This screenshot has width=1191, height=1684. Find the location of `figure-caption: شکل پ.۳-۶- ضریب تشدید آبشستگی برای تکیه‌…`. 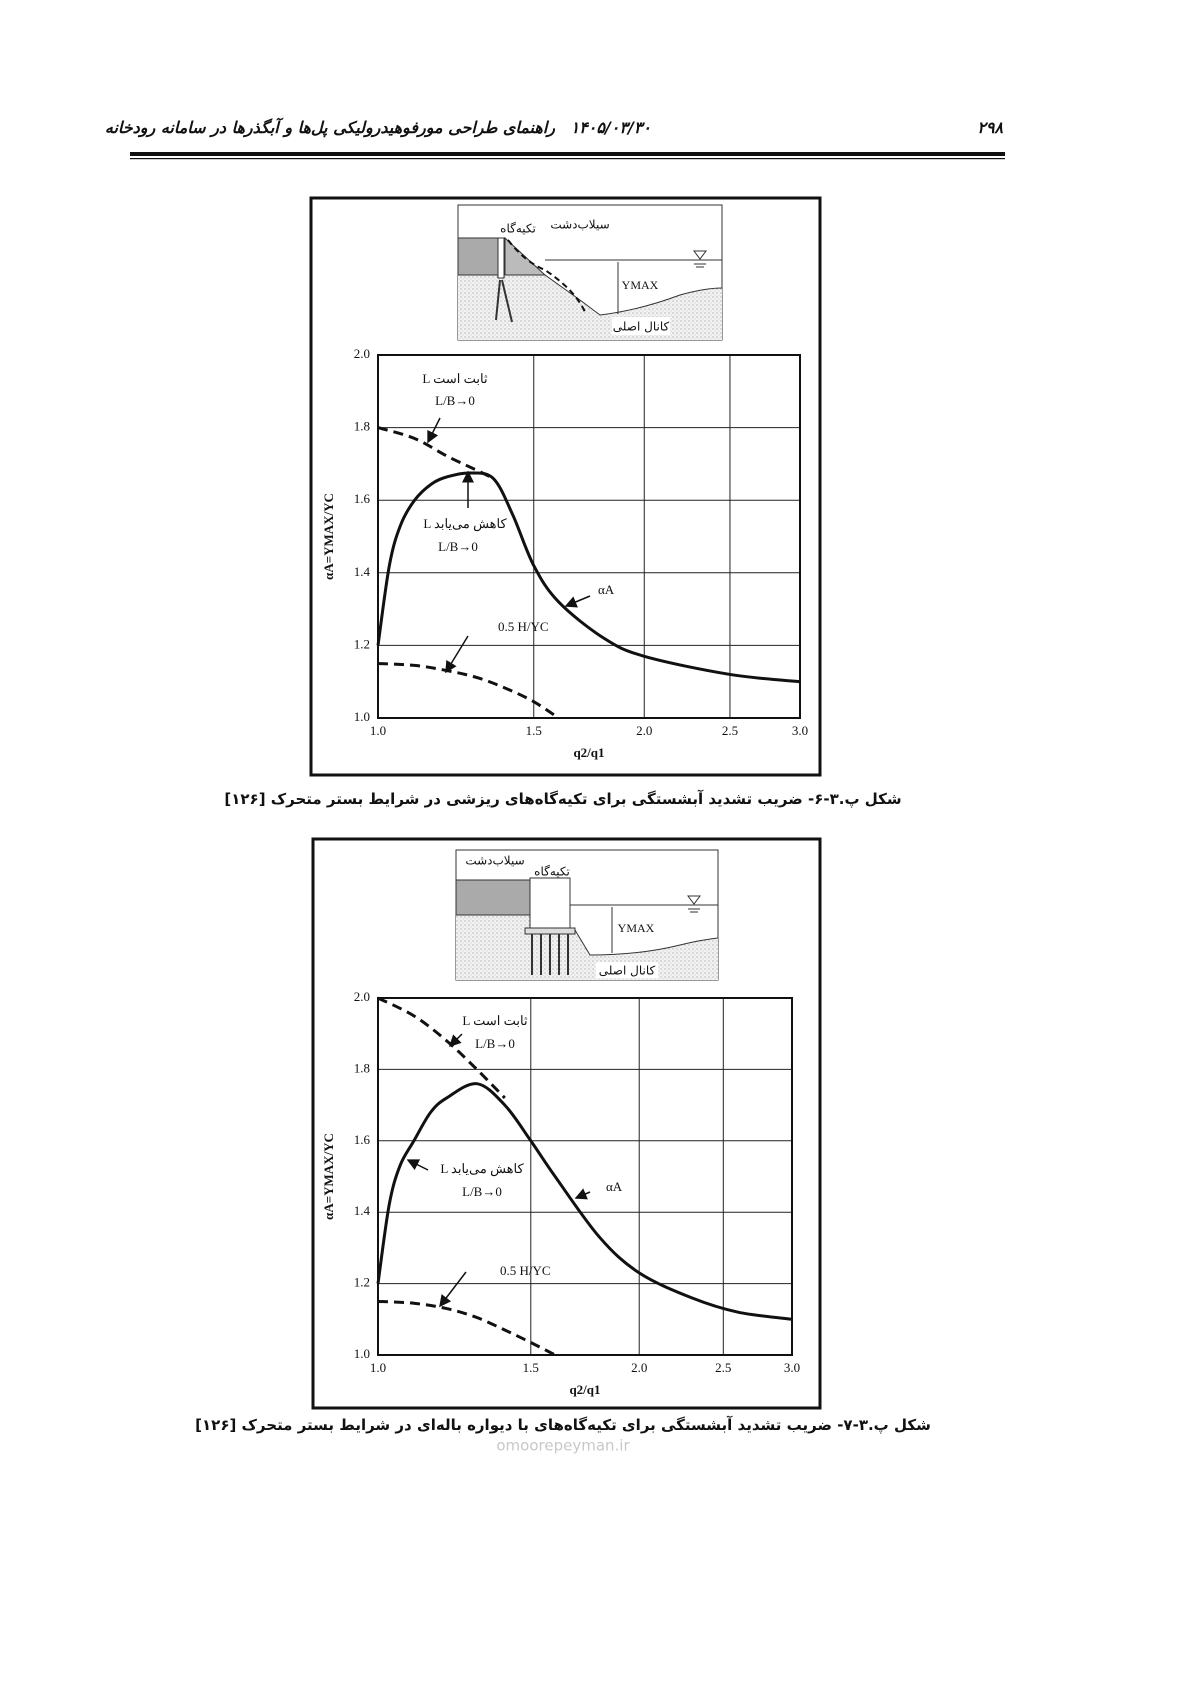

figure-caption: شکل پ.۳-۶- ضریب تشدید آبشستگی برای تکیه‌… is located at coordinates (563, 799).